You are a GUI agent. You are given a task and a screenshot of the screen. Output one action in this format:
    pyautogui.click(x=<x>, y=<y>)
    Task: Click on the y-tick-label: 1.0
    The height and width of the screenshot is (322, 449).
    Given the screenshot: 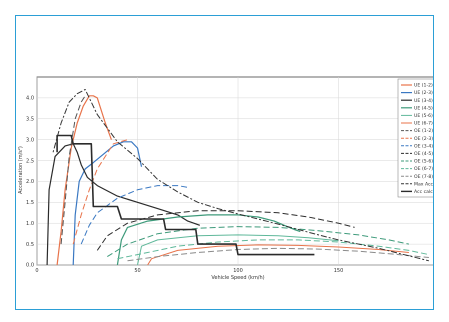 What is the action you would take?
    pyautogui.click(x=30, y=224)
    